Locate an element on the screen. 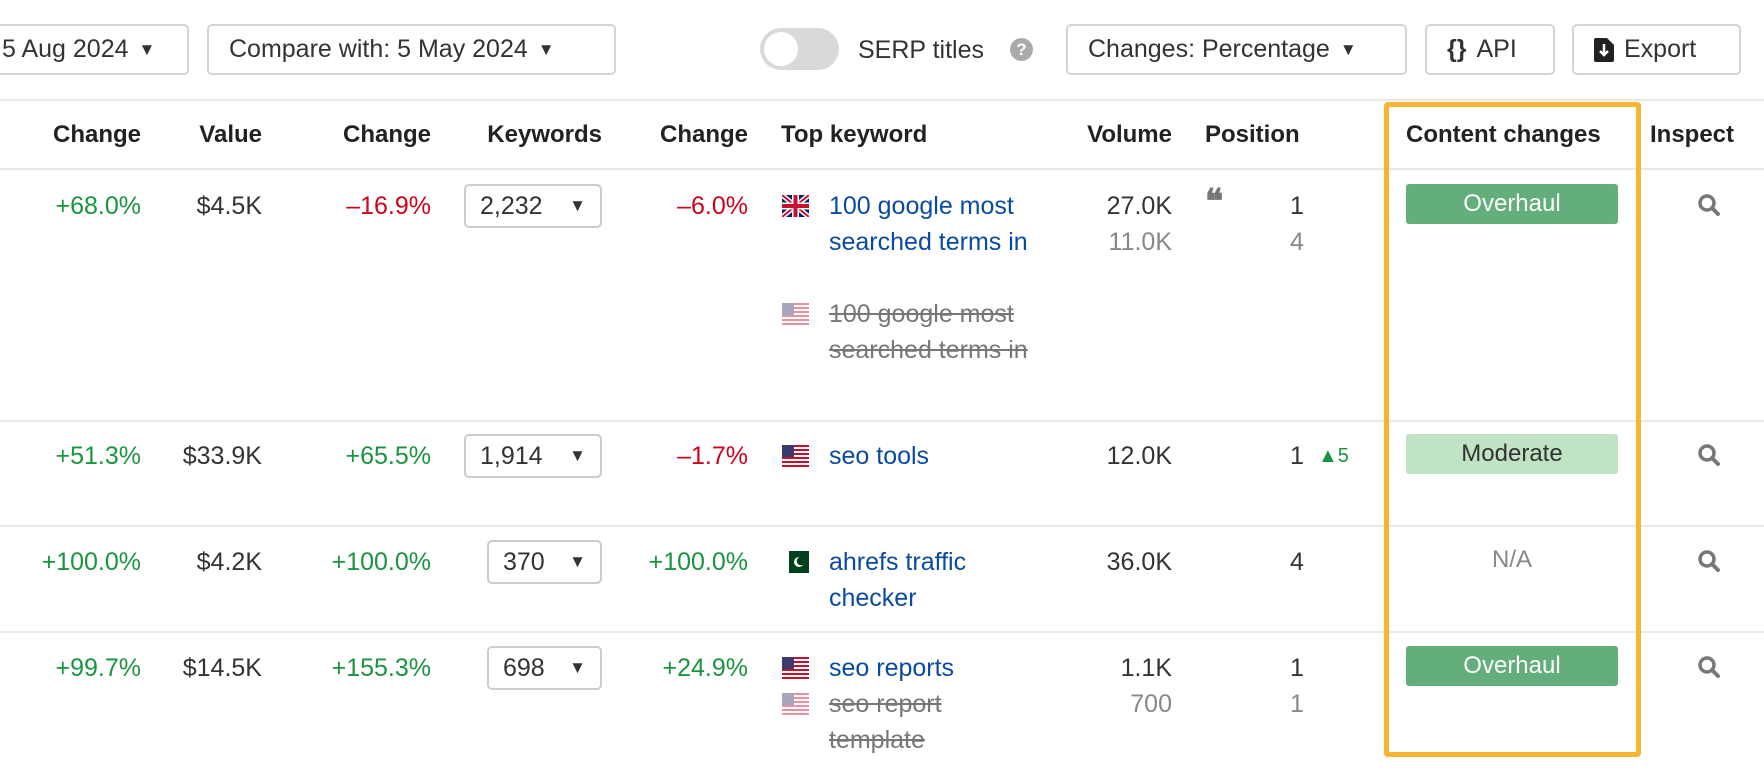  keywords-change: +24.9% is located at coordinates (705, 668).